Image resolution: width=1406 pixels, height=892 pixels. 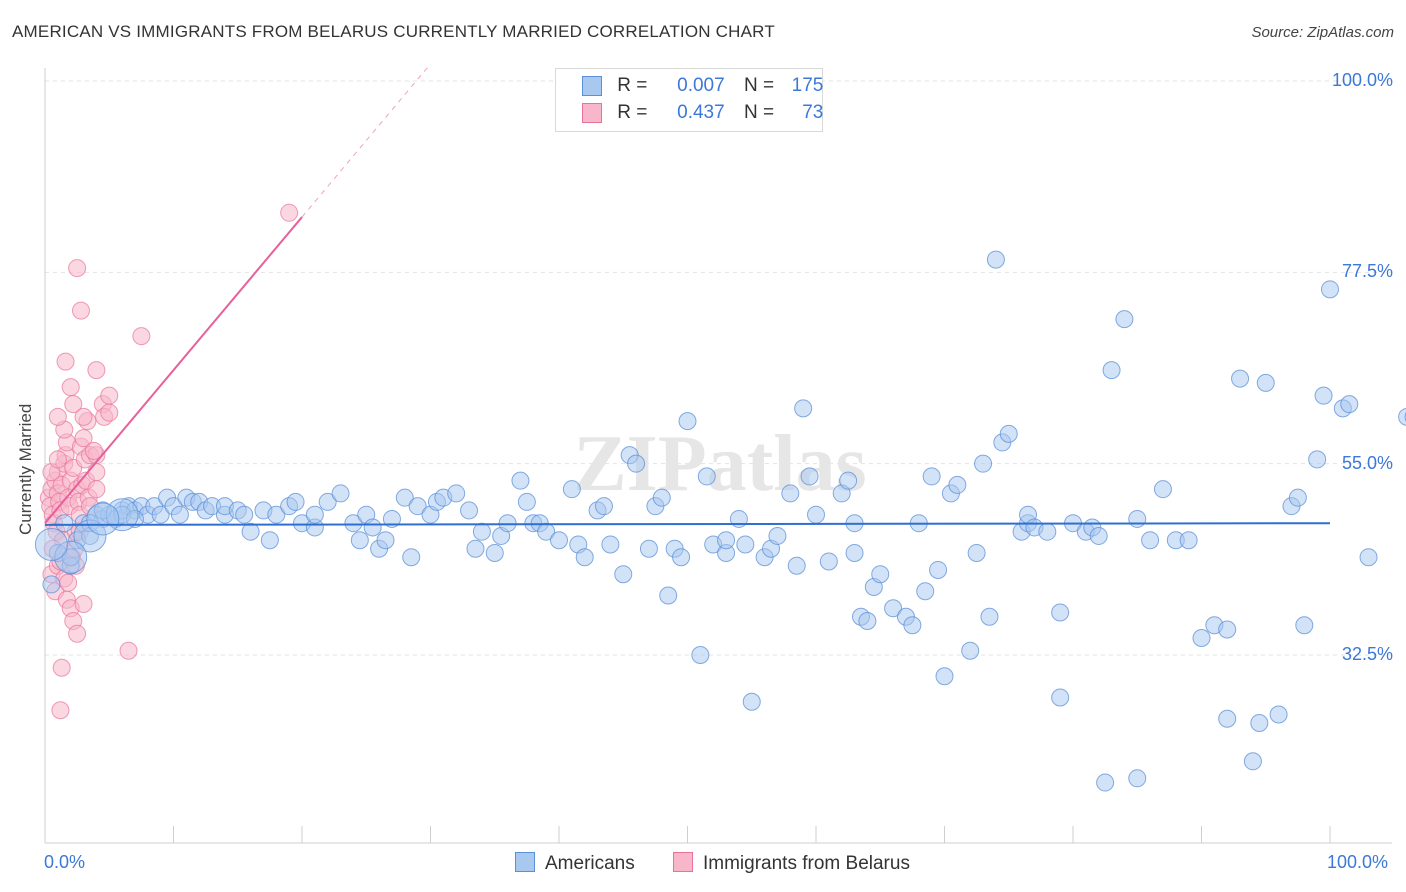 I want to click on correlation-legend: R = 0.007 N = 175 R = 0.437 N = 73, so click(x=689, y=100).